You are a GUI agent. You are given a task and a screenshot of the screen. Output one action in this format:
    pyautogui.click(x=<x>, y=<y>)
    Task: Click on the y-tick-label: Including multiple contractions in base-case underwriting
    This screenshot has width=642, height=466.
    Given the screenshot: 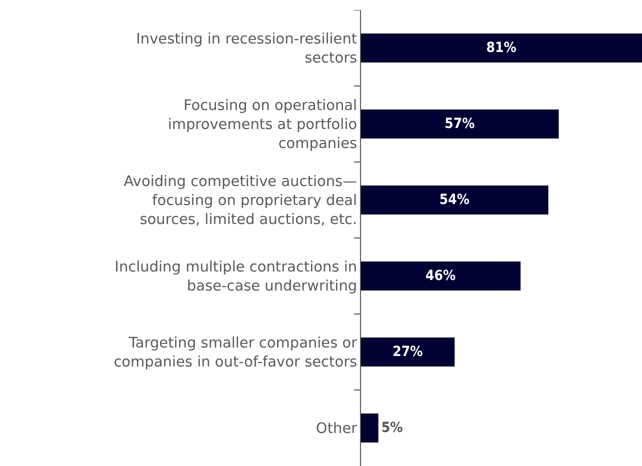 What is the action you would take?
    pyautogui.click(x=236, y=277)
    